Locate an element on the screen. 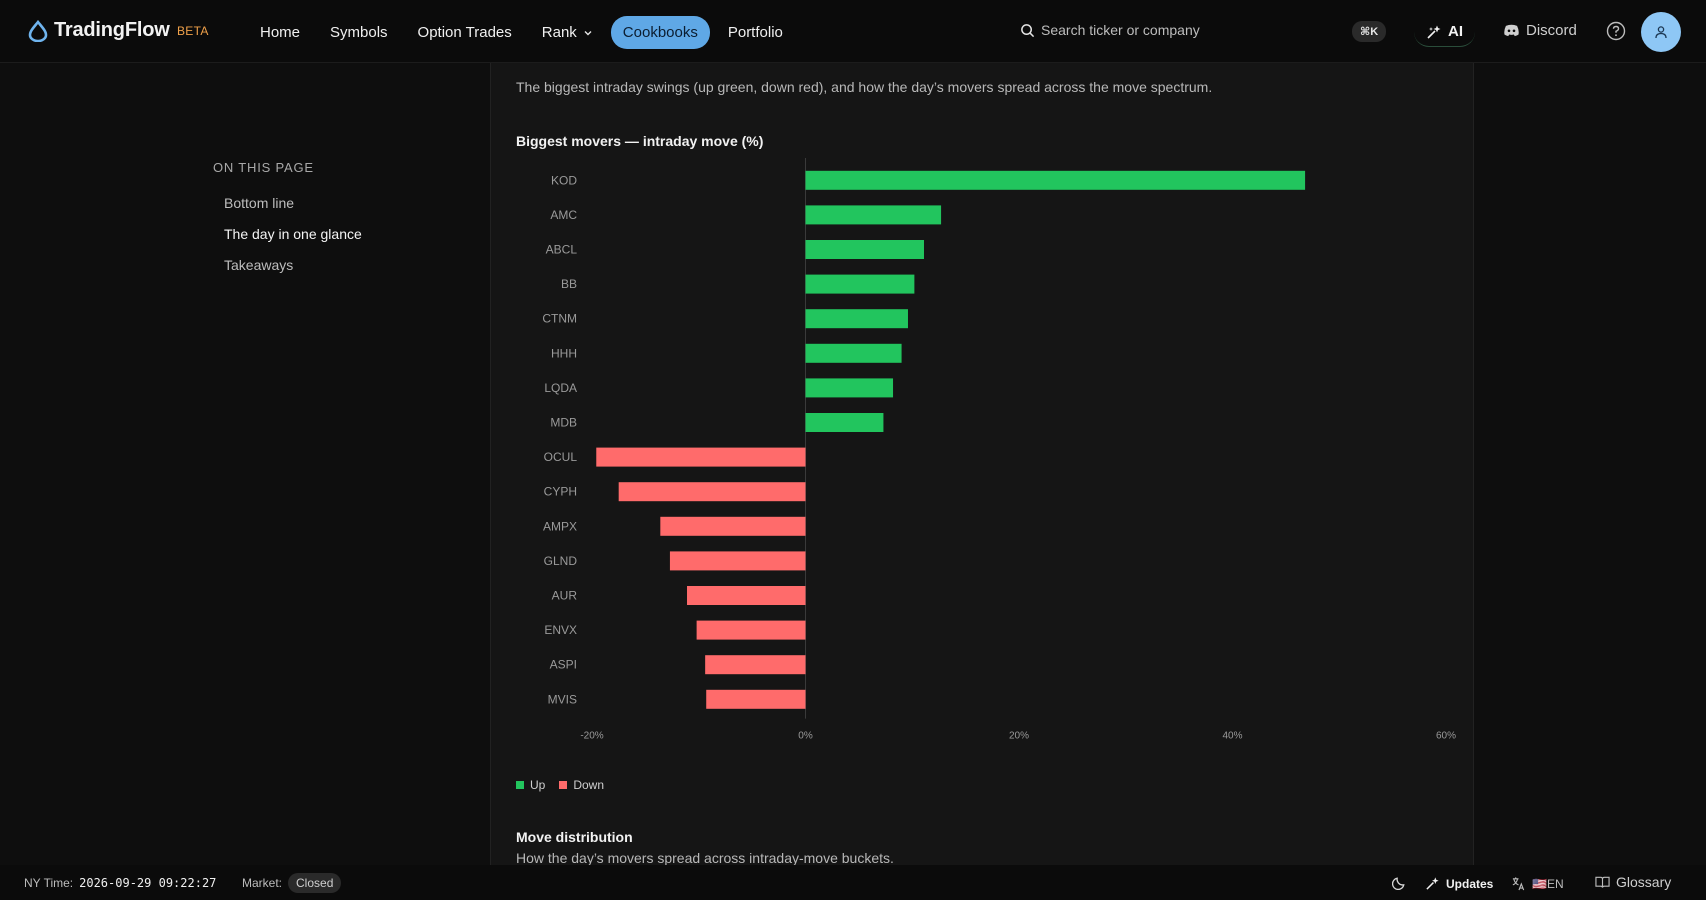  y-tick-label: MDB is located at coordinates (563, 423).